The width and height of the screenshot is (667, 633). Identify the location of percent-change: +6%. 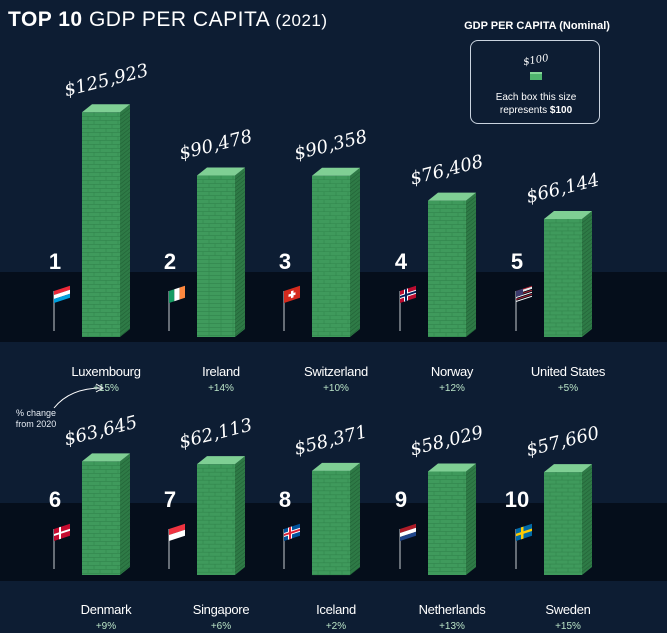
(221, 626).